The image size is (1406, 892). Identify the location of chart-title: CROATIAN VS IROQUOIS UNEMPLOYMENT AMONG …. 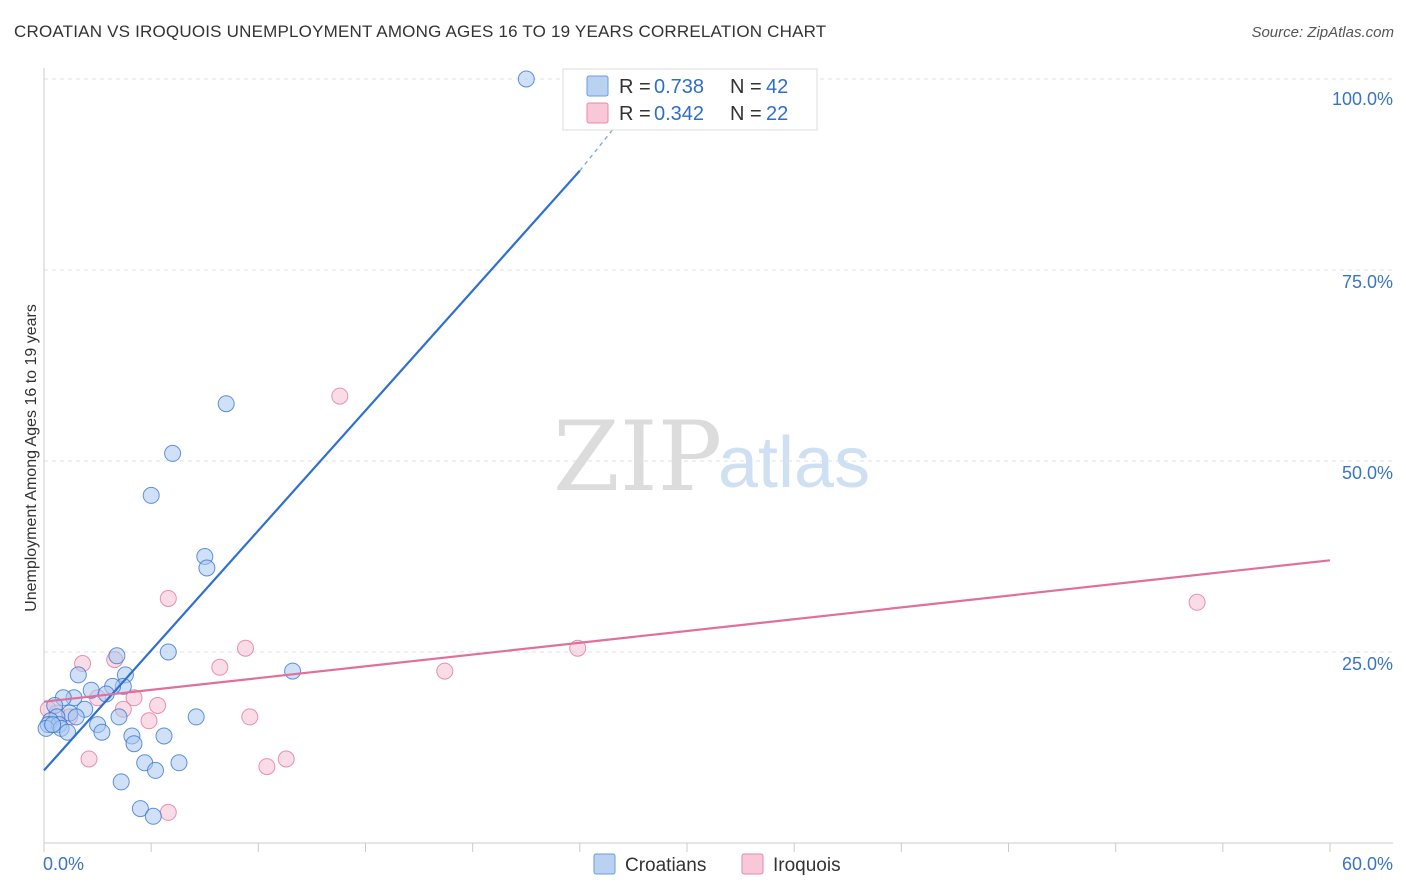
(420, 31).